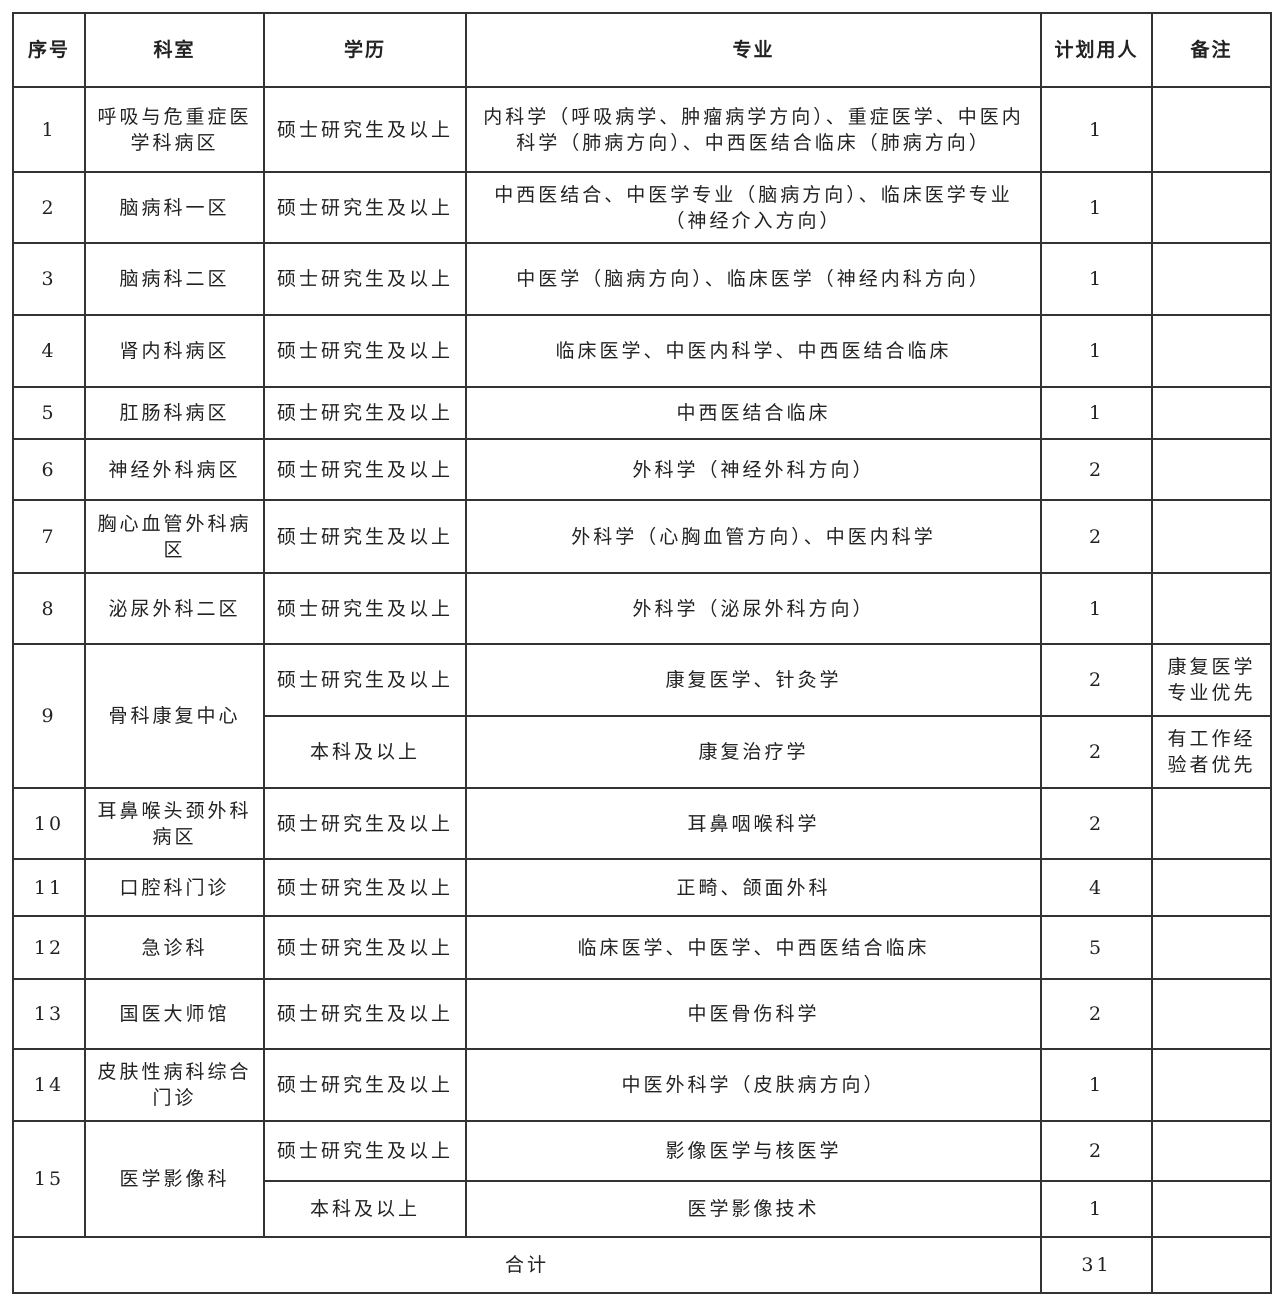 The width and height of the screenshot is (1280, 1302). What do you see at coordinates (1096, 887) in the screenshot?
I see `planned-count: 4` at bounding box center [1096, 887].